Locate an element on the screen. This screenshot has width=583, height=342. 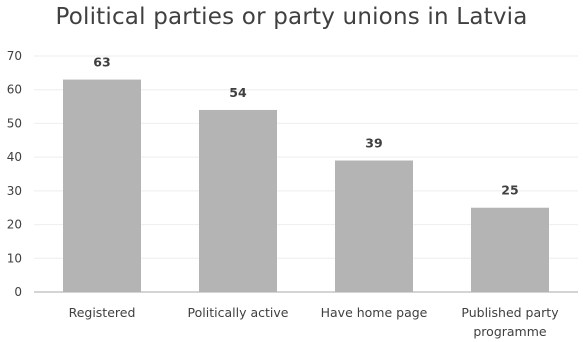
x-tick-label: Published party is located at coordinates (510, 312).